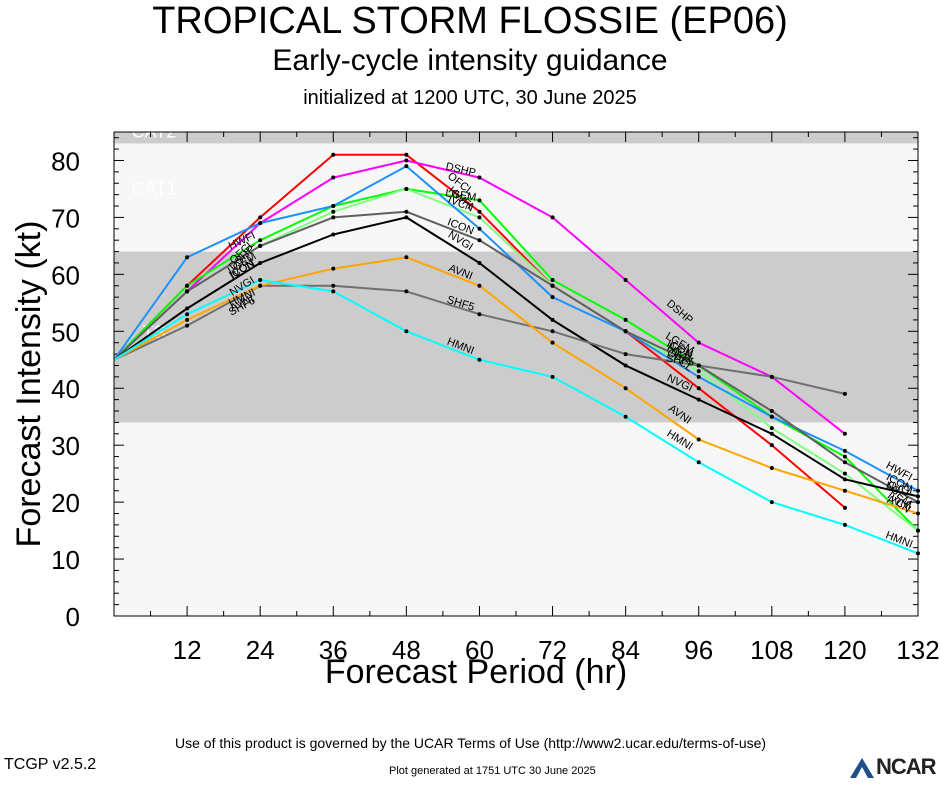 Image resolution: width=940 pixels, height=785 pixels. I want to click on y-tick-label: 40, so click(65, 389).